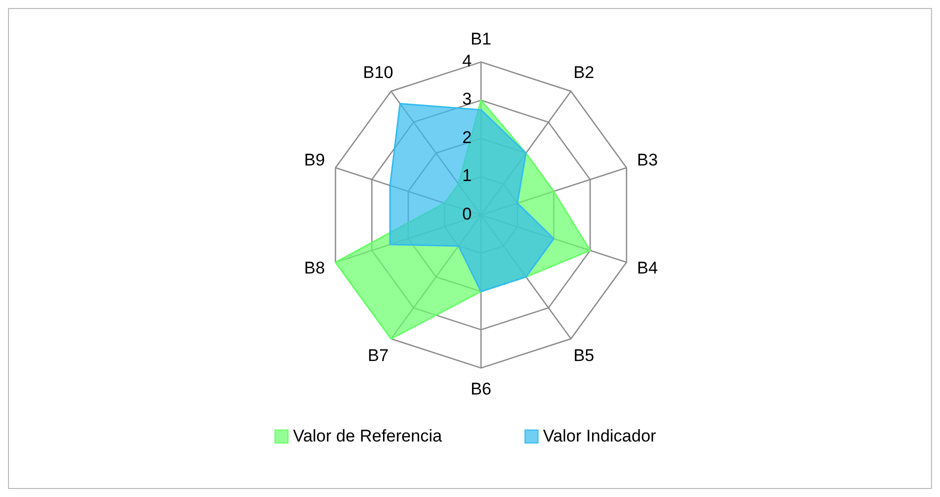 This screenshot has height=497, width=940. I want to click on spoke-label: B5, so click(583, 356).